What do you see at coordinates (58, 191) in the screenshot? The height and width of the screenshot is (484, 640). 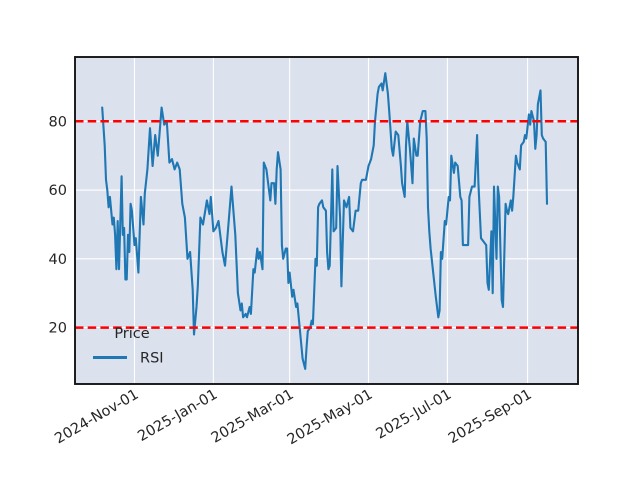 I see `y-tick-label: 60` at bounding box center [58, 191].